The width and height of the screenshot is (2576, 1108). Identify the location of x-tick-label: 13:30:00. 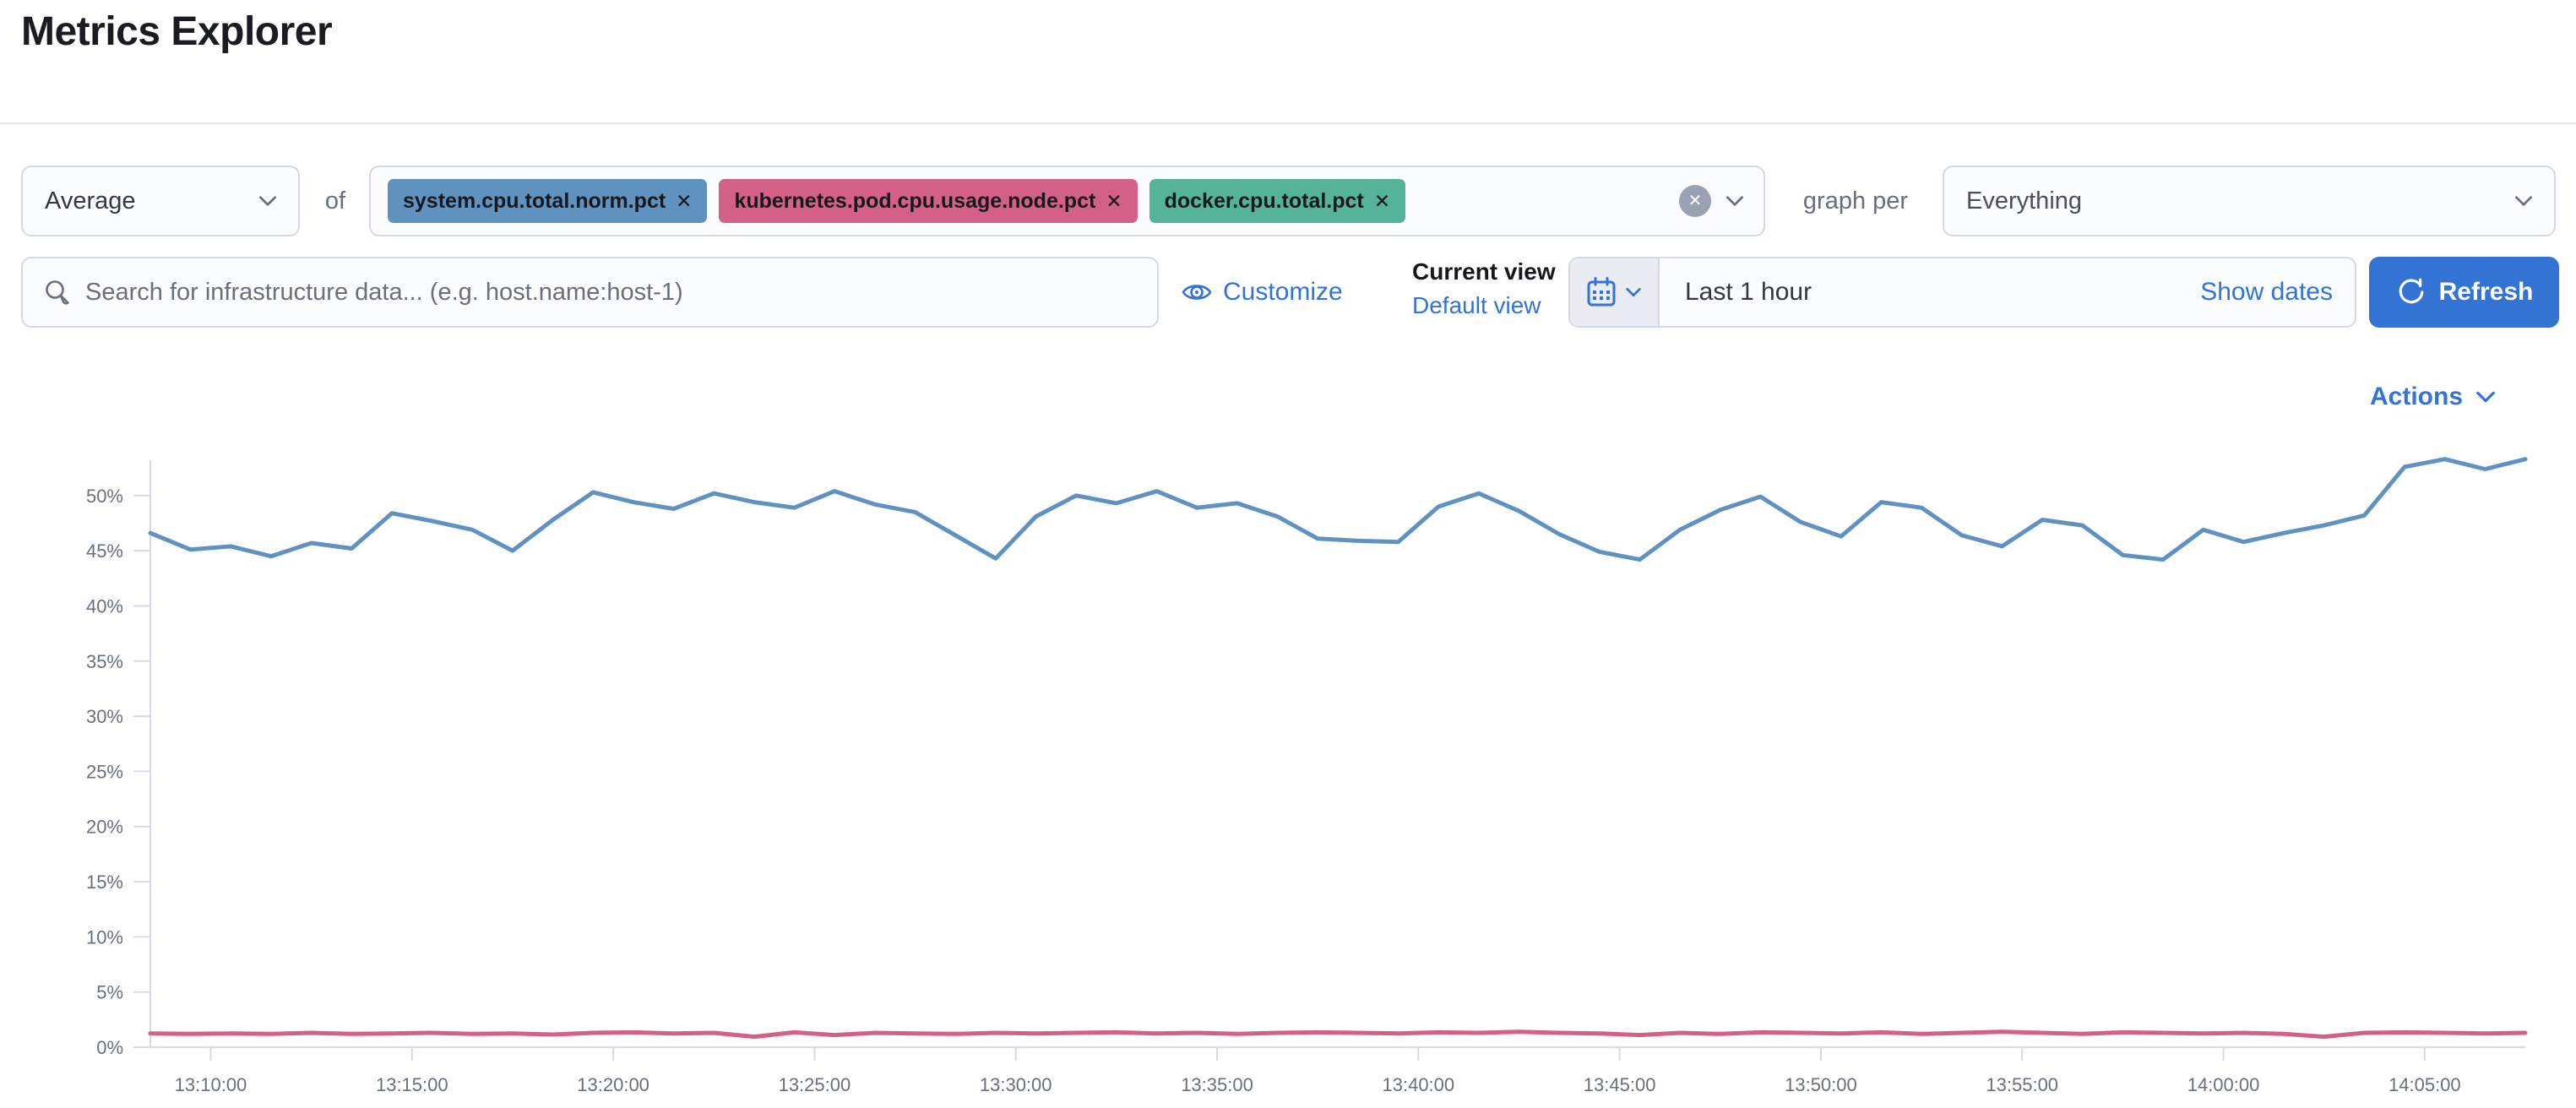
(1016, 1084).